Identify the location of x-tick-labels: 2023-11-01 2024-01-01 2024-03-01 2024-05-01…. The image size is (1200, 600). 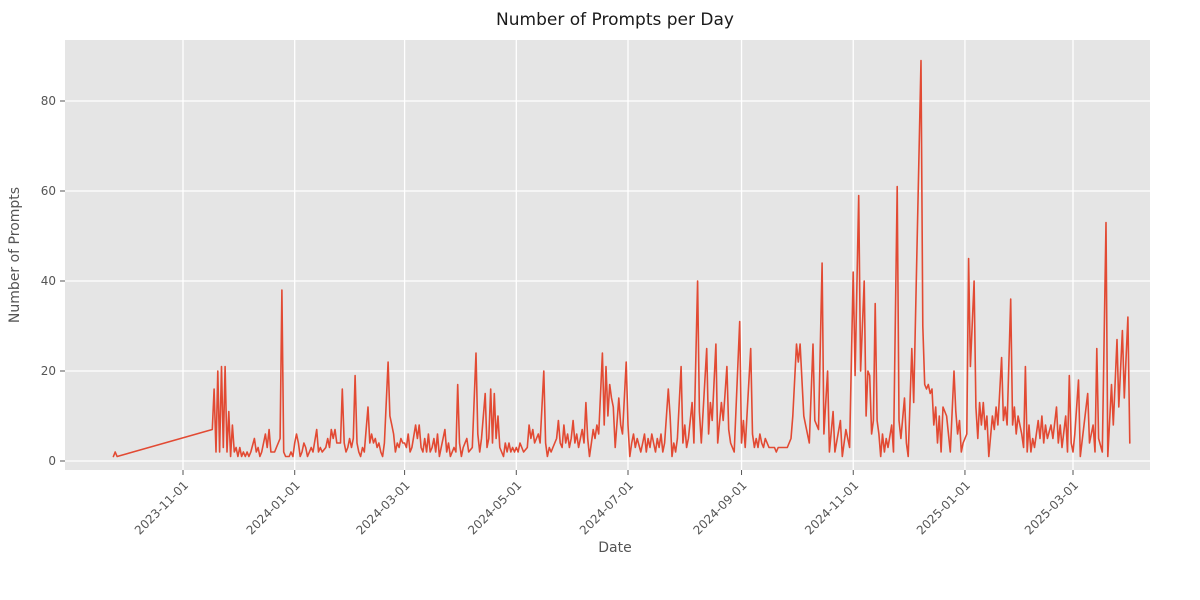
(606, 507).